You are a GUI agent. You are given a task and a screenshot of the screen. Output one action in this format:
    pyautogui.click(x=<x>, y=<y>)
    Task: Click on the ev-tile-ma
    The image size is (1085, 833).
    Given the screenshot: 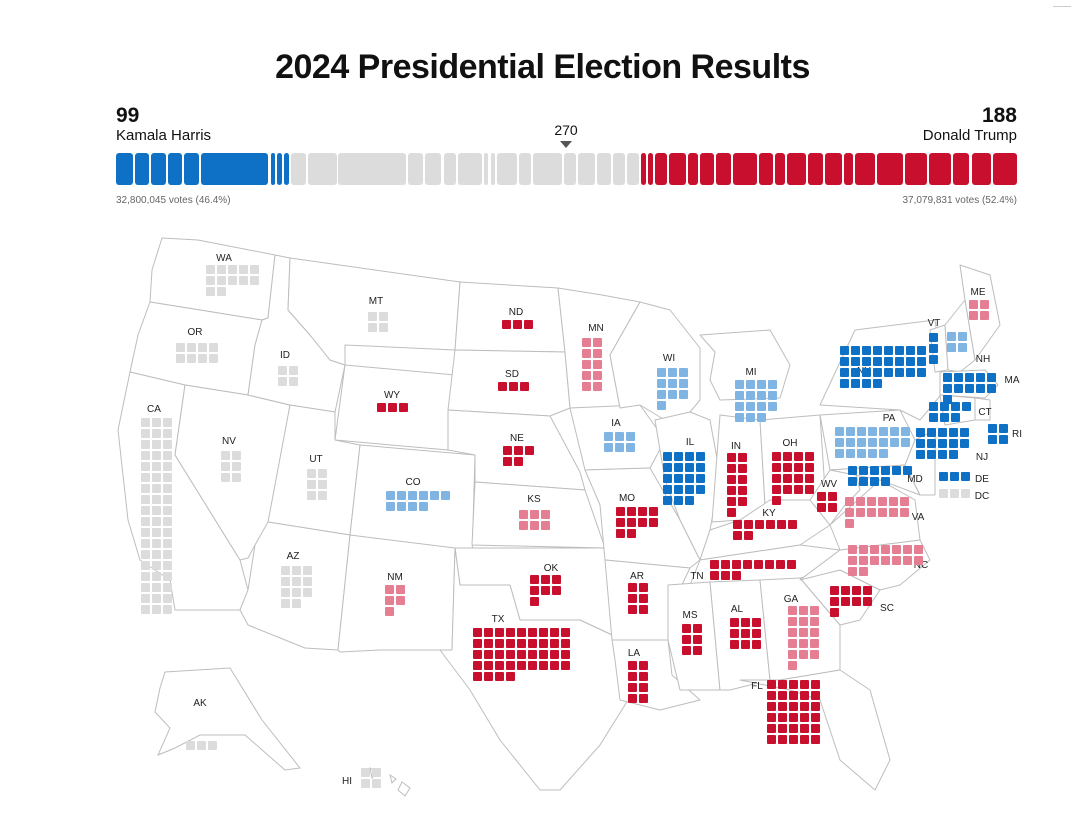 What is the action you would take?
    pyautogui.click(x=980, y=388)
    